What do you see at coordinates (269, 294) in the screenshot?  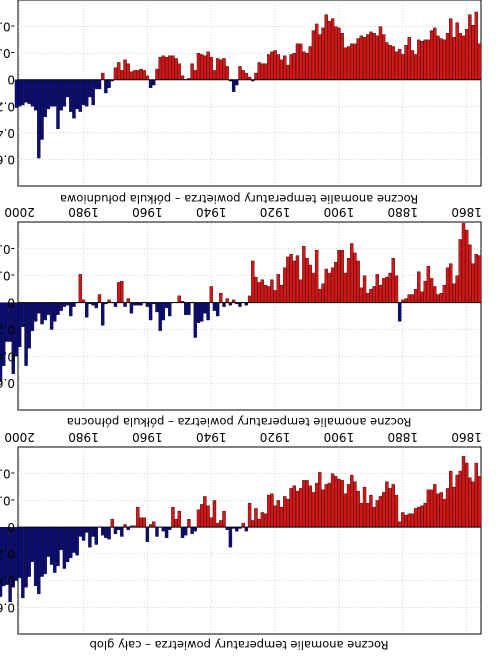 I see `bar-1922` at bounding box center [269, 294].